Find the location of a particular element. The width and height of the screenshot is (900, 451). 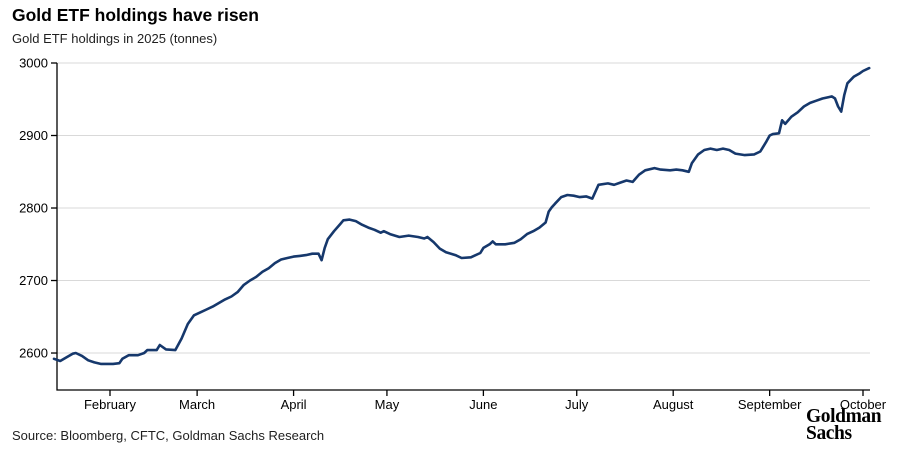

goldman-sachs-logo-line1: Goldman is located at coordinates (844, 416).